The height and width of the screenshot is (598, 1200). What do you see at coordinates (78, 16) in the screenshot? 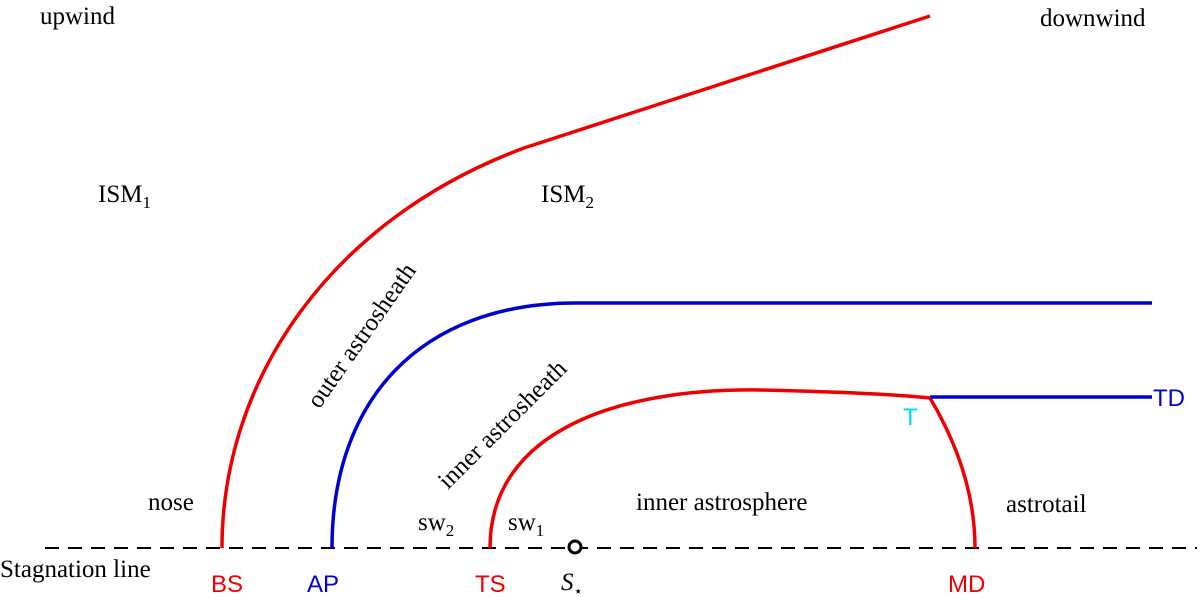
I see `label: upwind` at bounding box center [78, 16].